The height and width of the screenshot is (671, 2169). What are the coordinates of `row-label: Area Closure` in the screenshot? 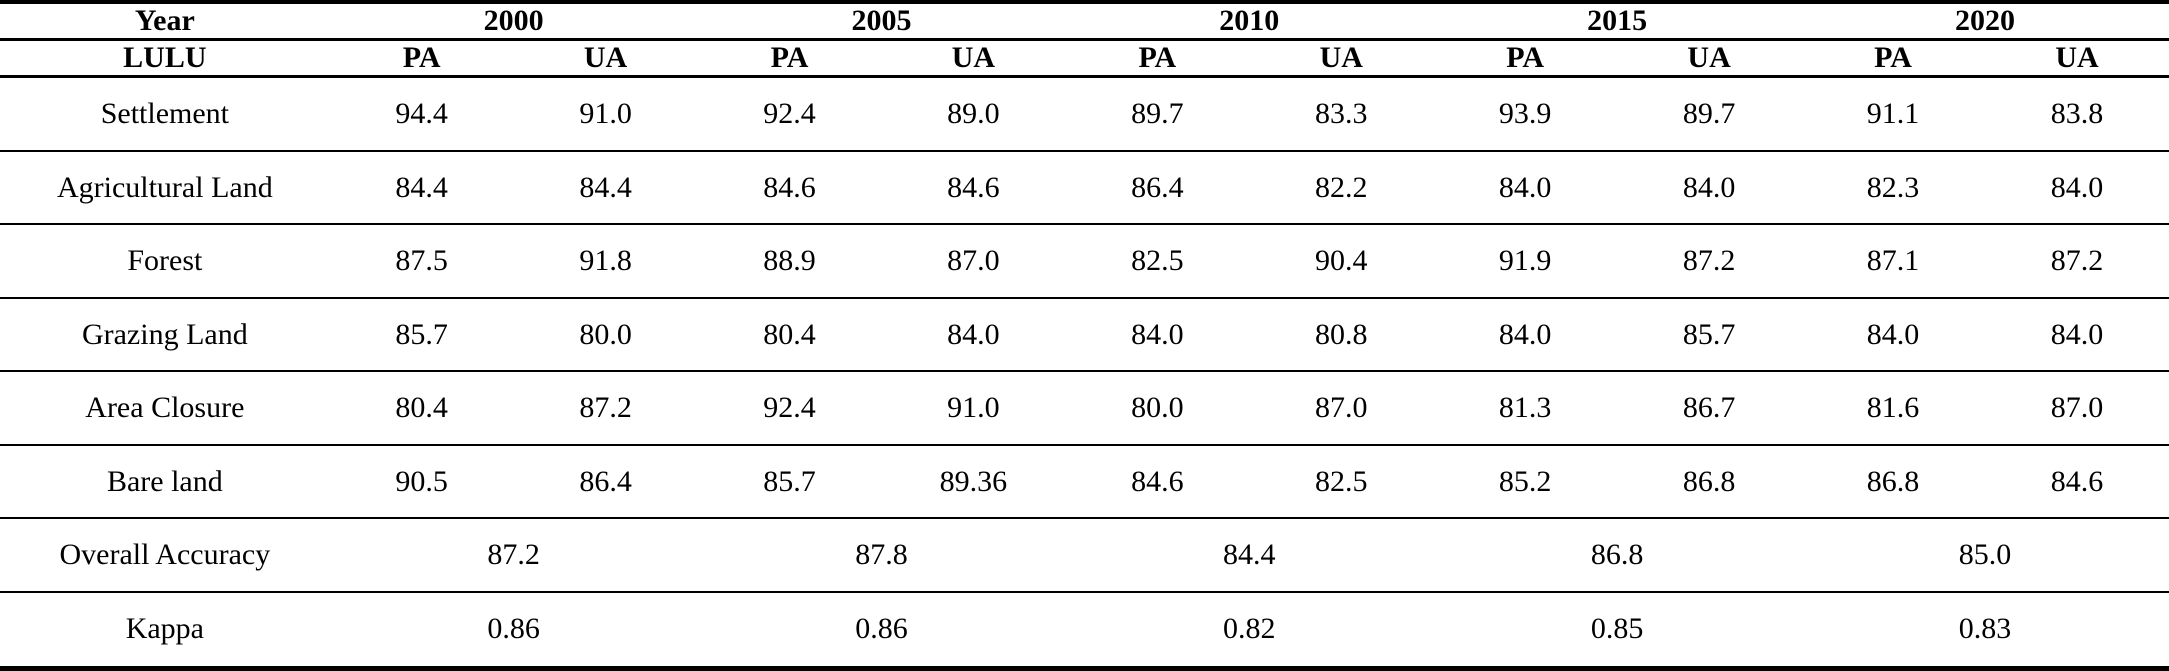 It's located at (165, 408).